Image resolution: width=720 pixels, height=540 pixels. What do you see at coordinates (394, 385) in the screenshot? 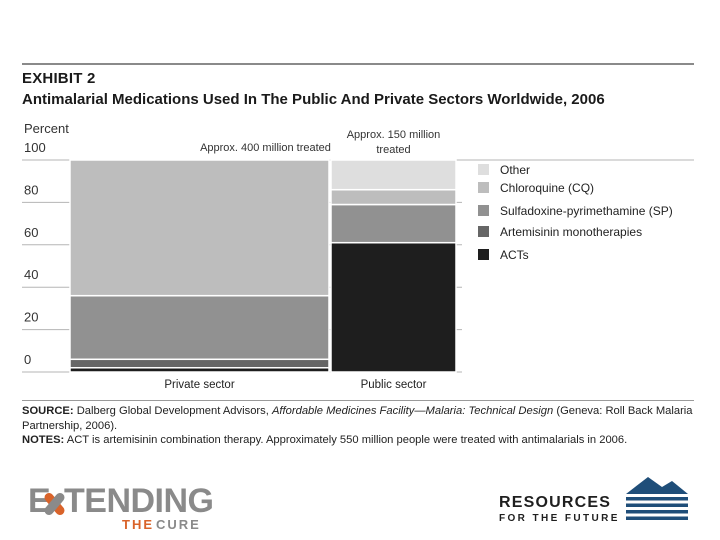
I see `x-axis-label: Public sector` at bounding box center [394, 385].